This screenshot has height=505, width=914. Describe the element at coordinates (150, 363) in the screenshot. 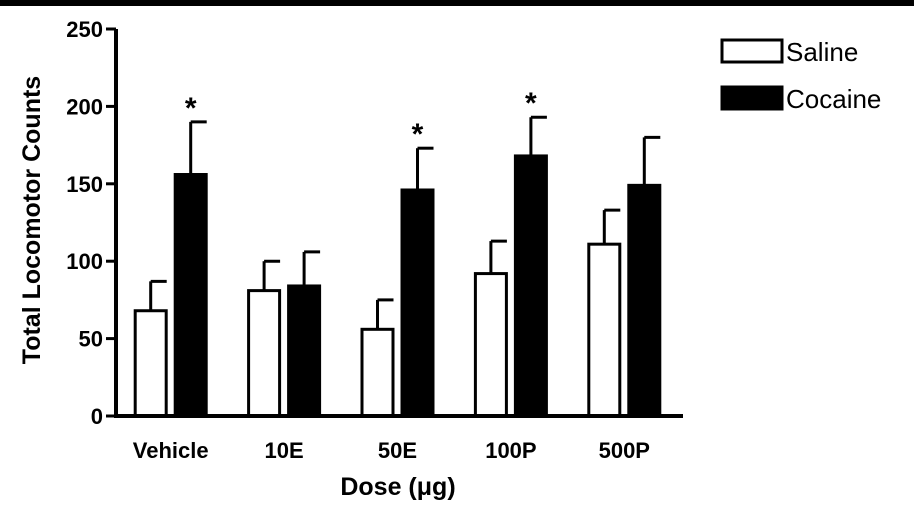

I see `bar-saline-vehicle` at that location.